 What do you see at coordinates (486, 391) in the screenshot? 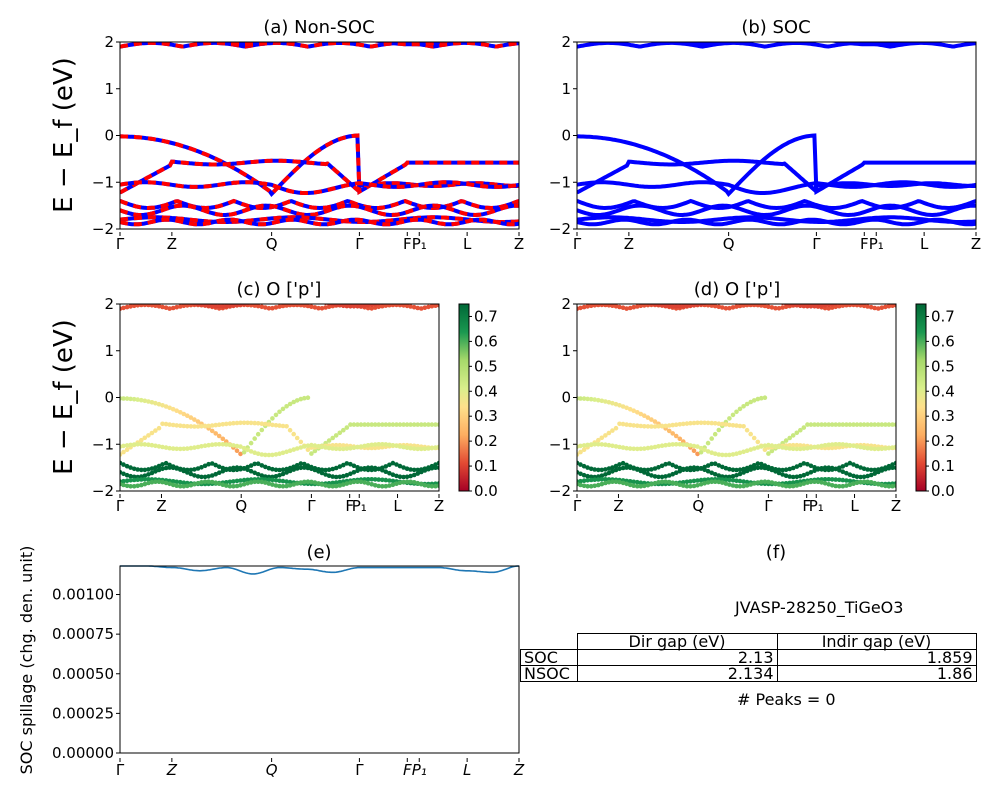
I see `panel-c-colorbar-tick-label: 0.4` at bounding box center [486, 391].